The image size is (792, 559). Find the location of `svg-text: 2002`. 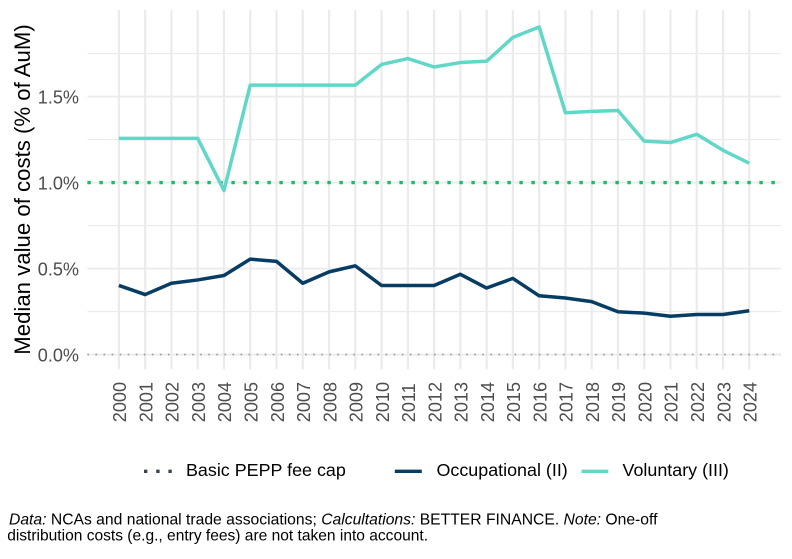

svg-text: 2002 is located at coordinates (173, 402).